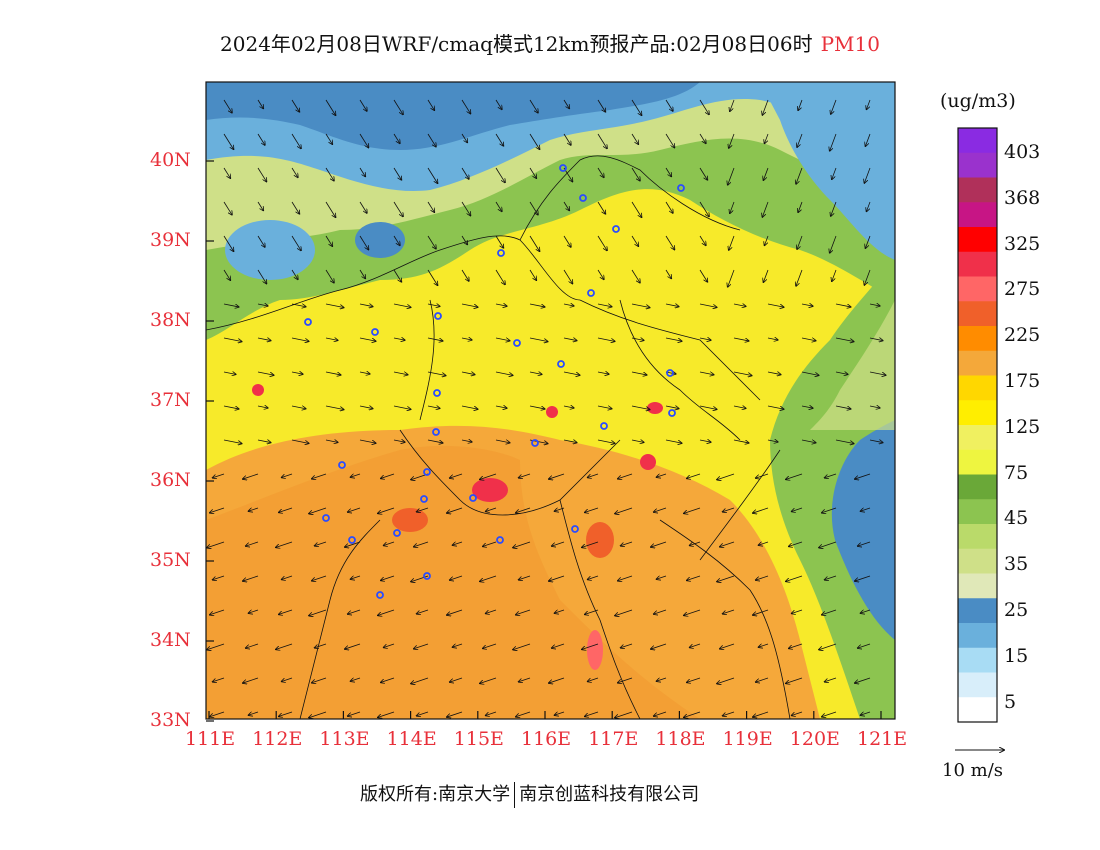  I want to click on latitude-tick-label: 34N, so click(170, 640).